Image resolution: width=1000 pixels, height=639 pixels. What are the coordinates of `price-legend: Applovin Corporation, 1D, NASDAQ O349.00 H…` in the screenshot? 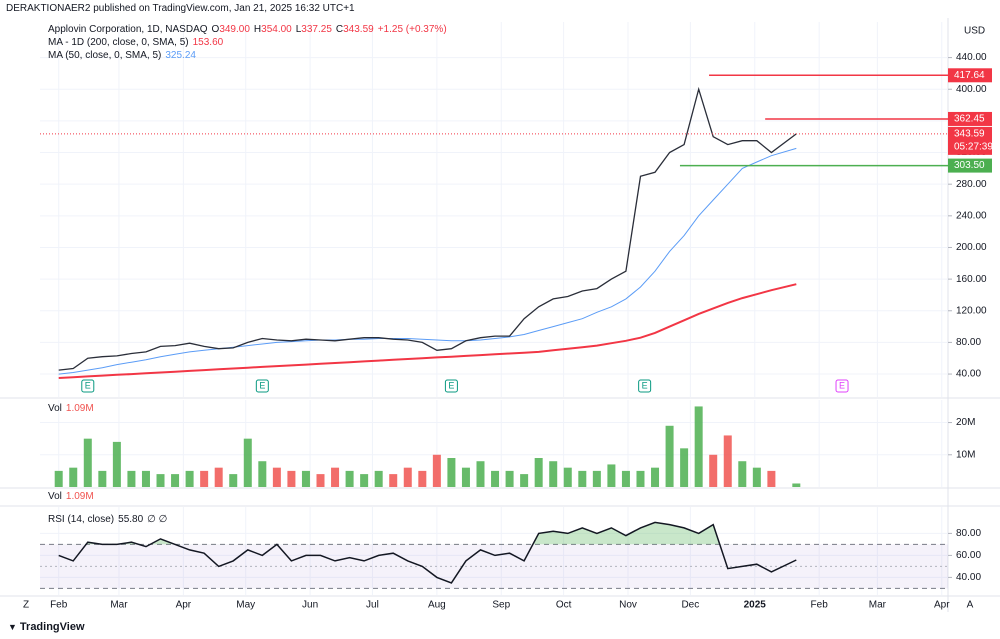 It's located at (249, 42).